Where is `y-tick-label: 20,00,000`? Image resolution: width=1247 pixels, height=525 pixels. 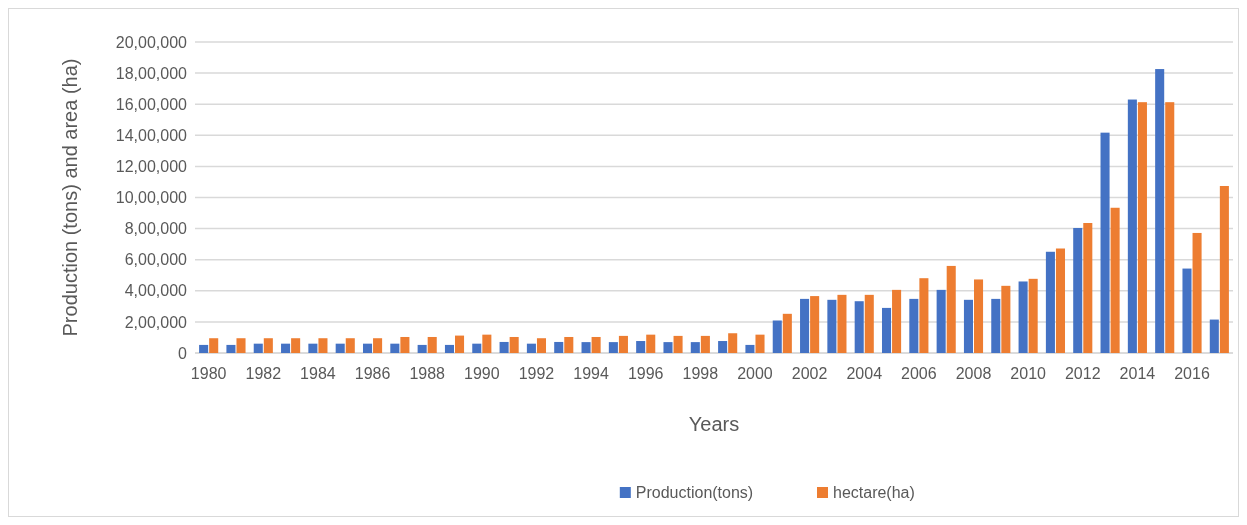
y-tick-label: 20,00,000 is located at coordinates (151, 42).